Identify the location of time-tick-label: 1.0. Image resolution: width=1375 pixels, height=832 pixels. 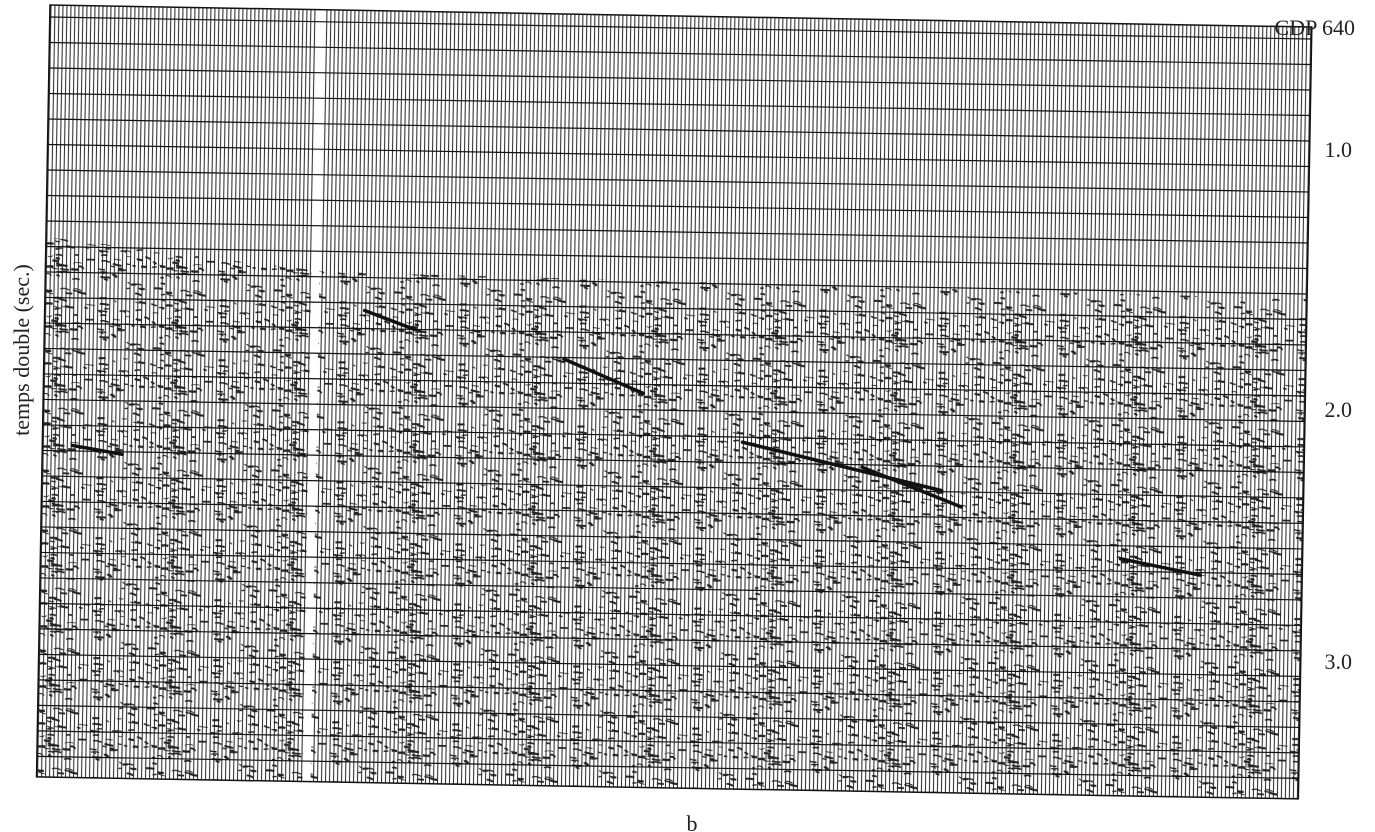
(1339, 149).